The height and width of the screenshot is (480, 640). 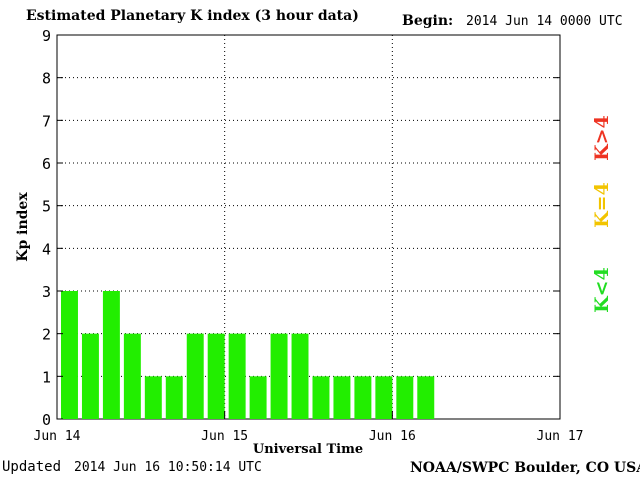 I want to click on y-tick-label: 4, so click(x=46, y=249).